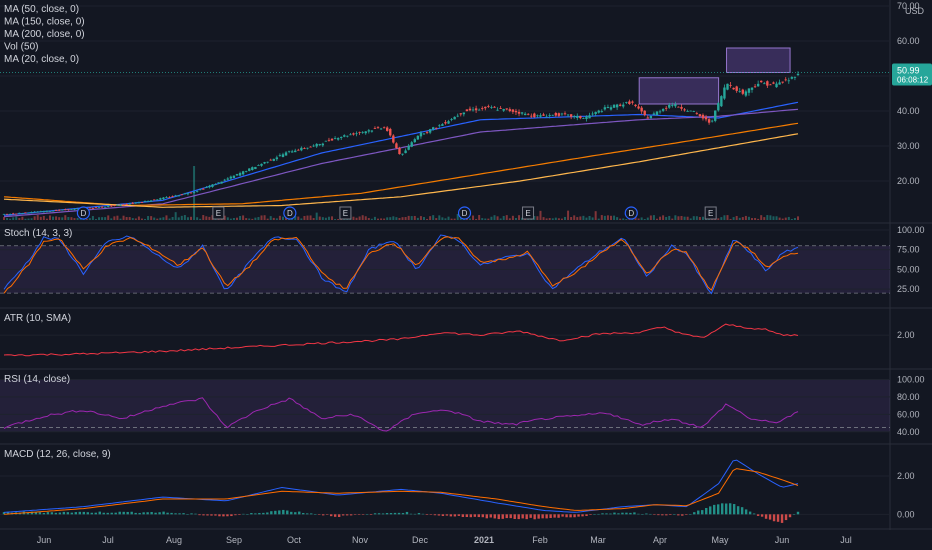 The image size is (932, 550). I want to click on indicator-label: MA (50, close, 0), so click(41, 9).